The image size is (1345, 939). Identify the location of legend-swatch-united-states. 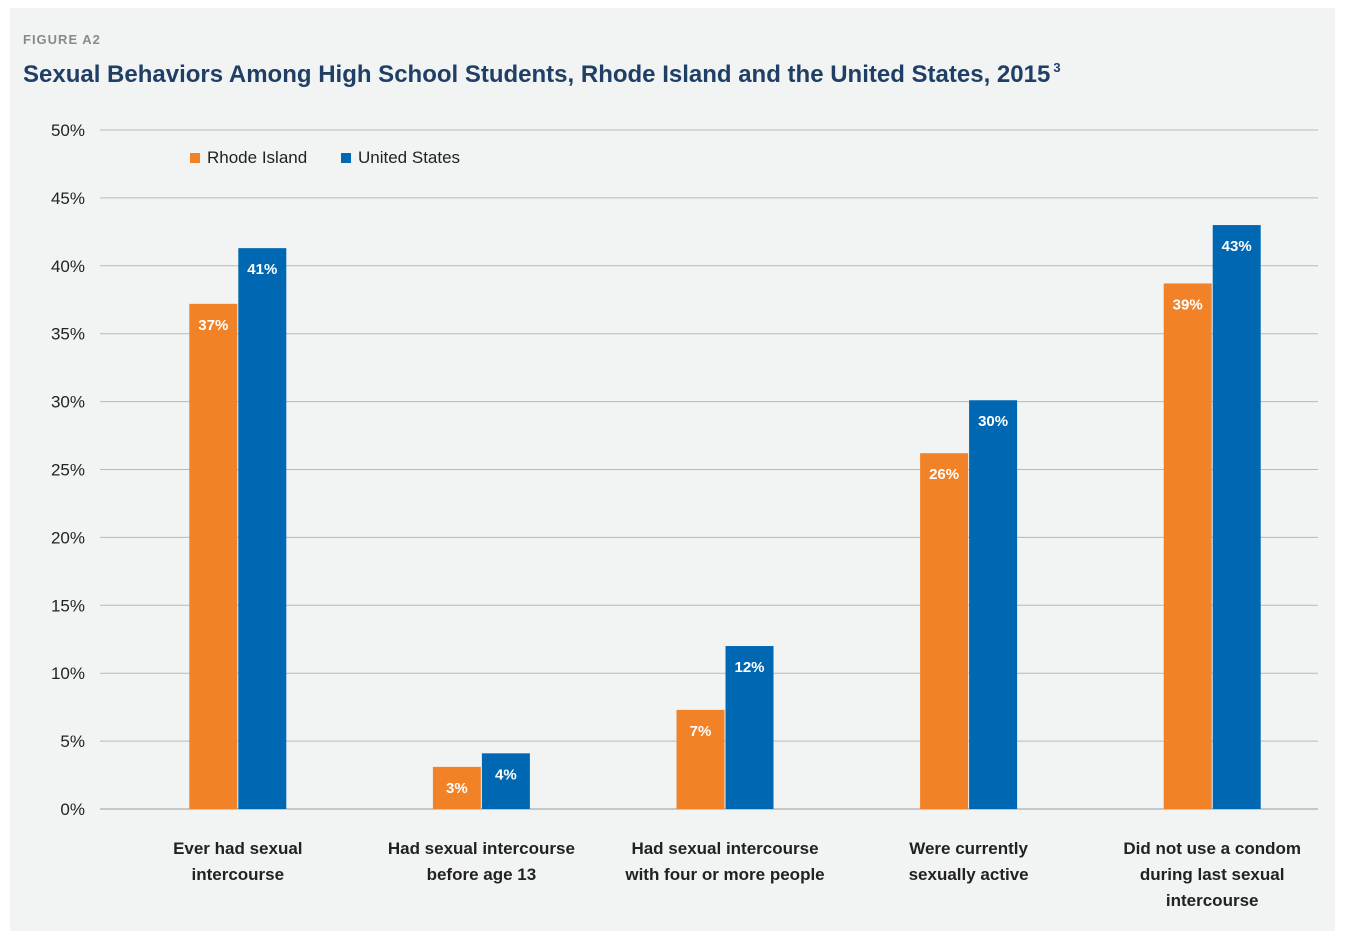
(346, 158).